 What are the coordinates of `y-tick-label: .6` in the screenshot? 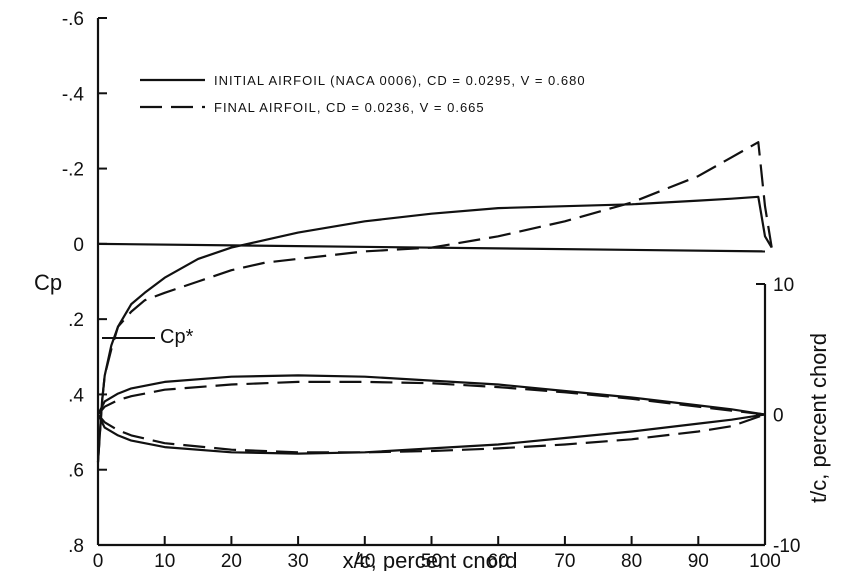 It's located at (76, 471).